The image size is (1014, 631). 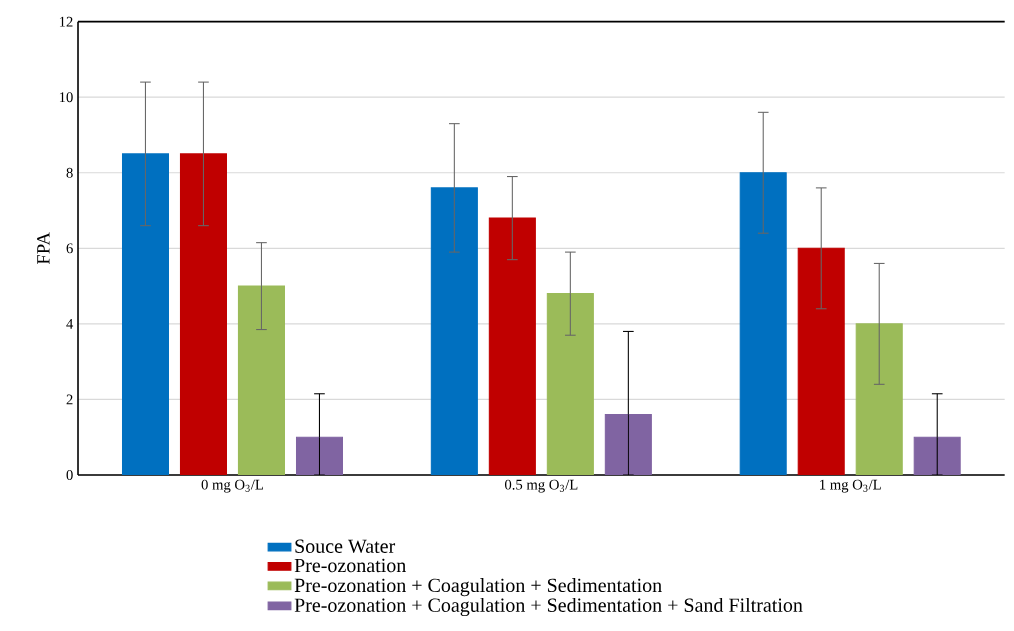 I want to click on y-tick-label: 4, so click(x=70, y=324).